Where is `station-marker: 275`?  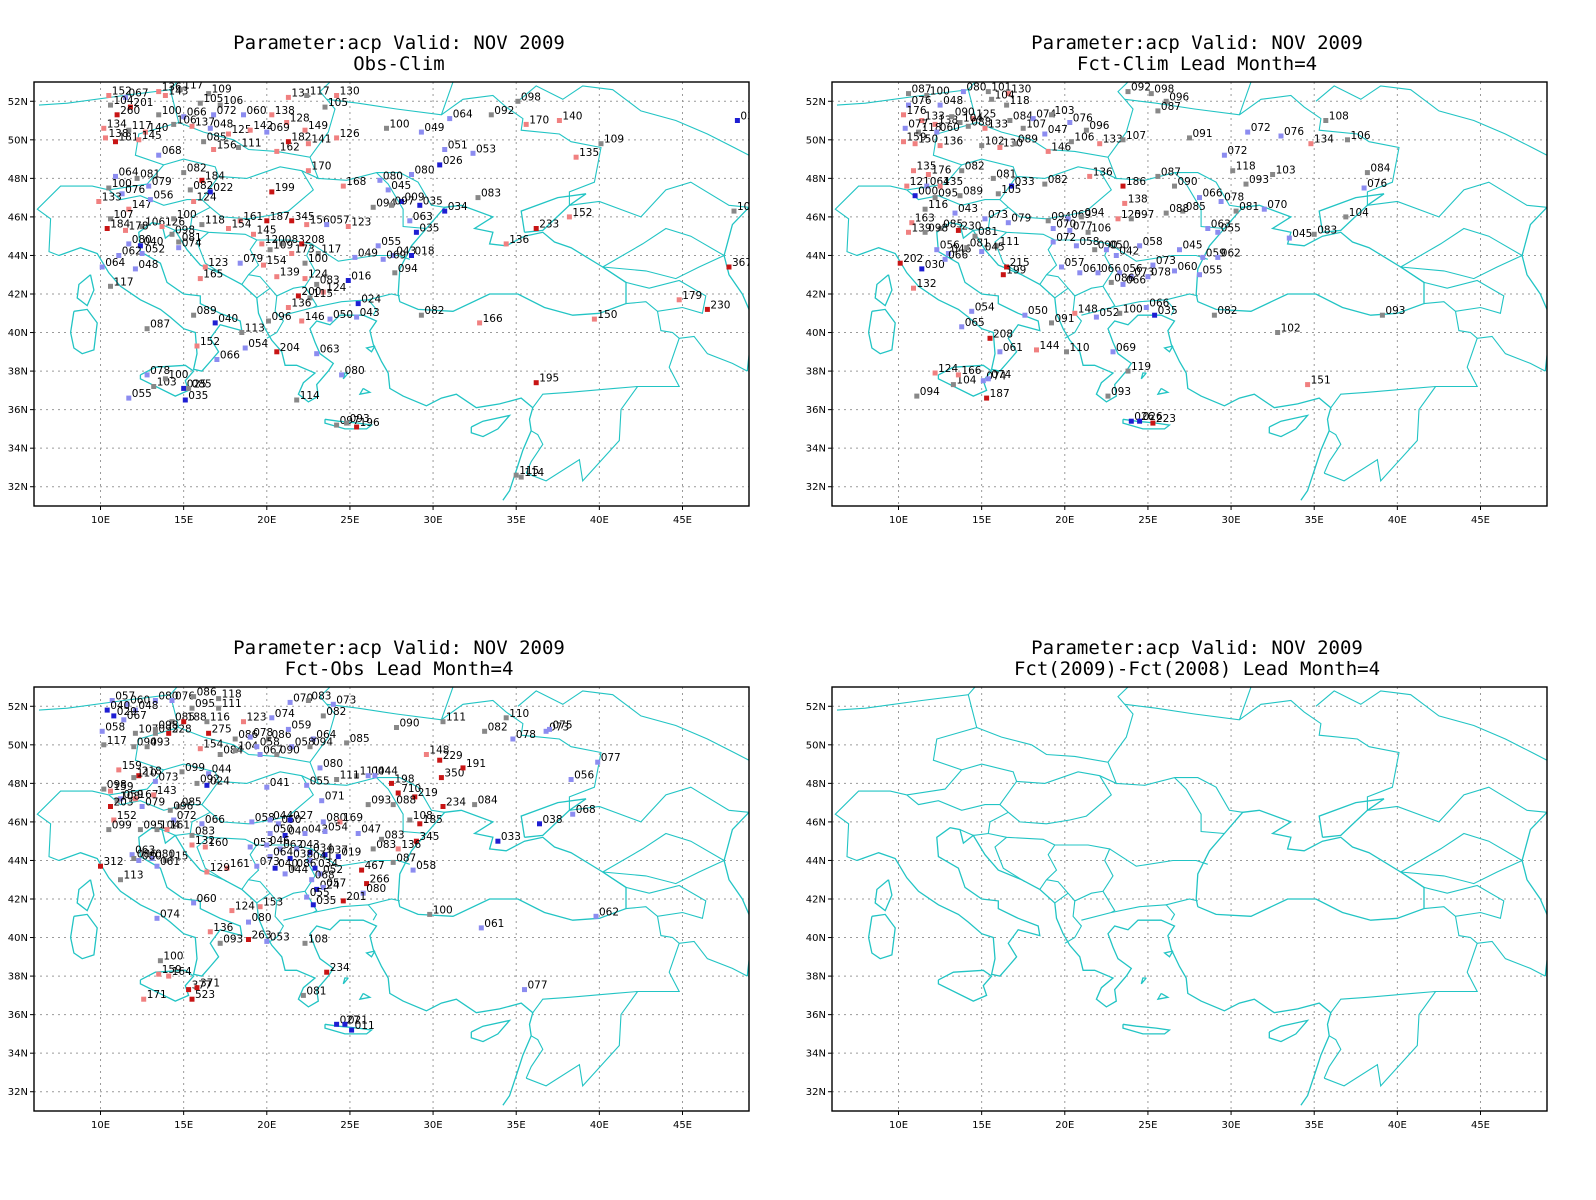
station-marker: 275 is located at coordinates (219, 729).